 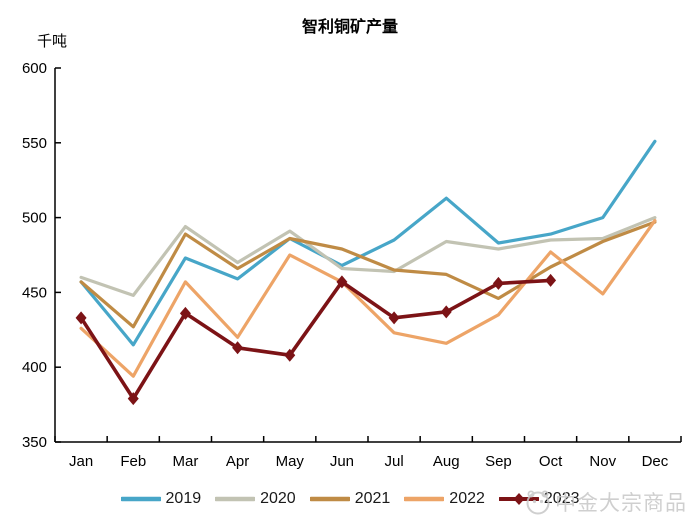 I want to click on y-tick-label: 450, so click(x=34, y=292).